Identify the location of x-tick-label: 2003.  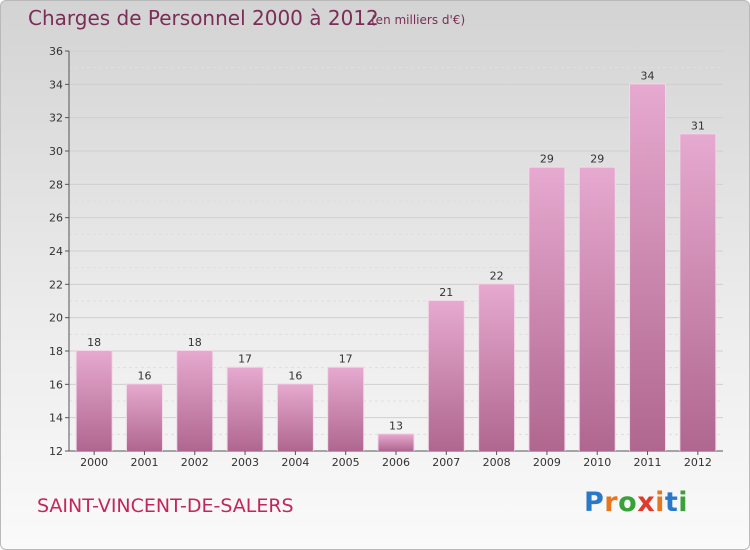
(245, 462).